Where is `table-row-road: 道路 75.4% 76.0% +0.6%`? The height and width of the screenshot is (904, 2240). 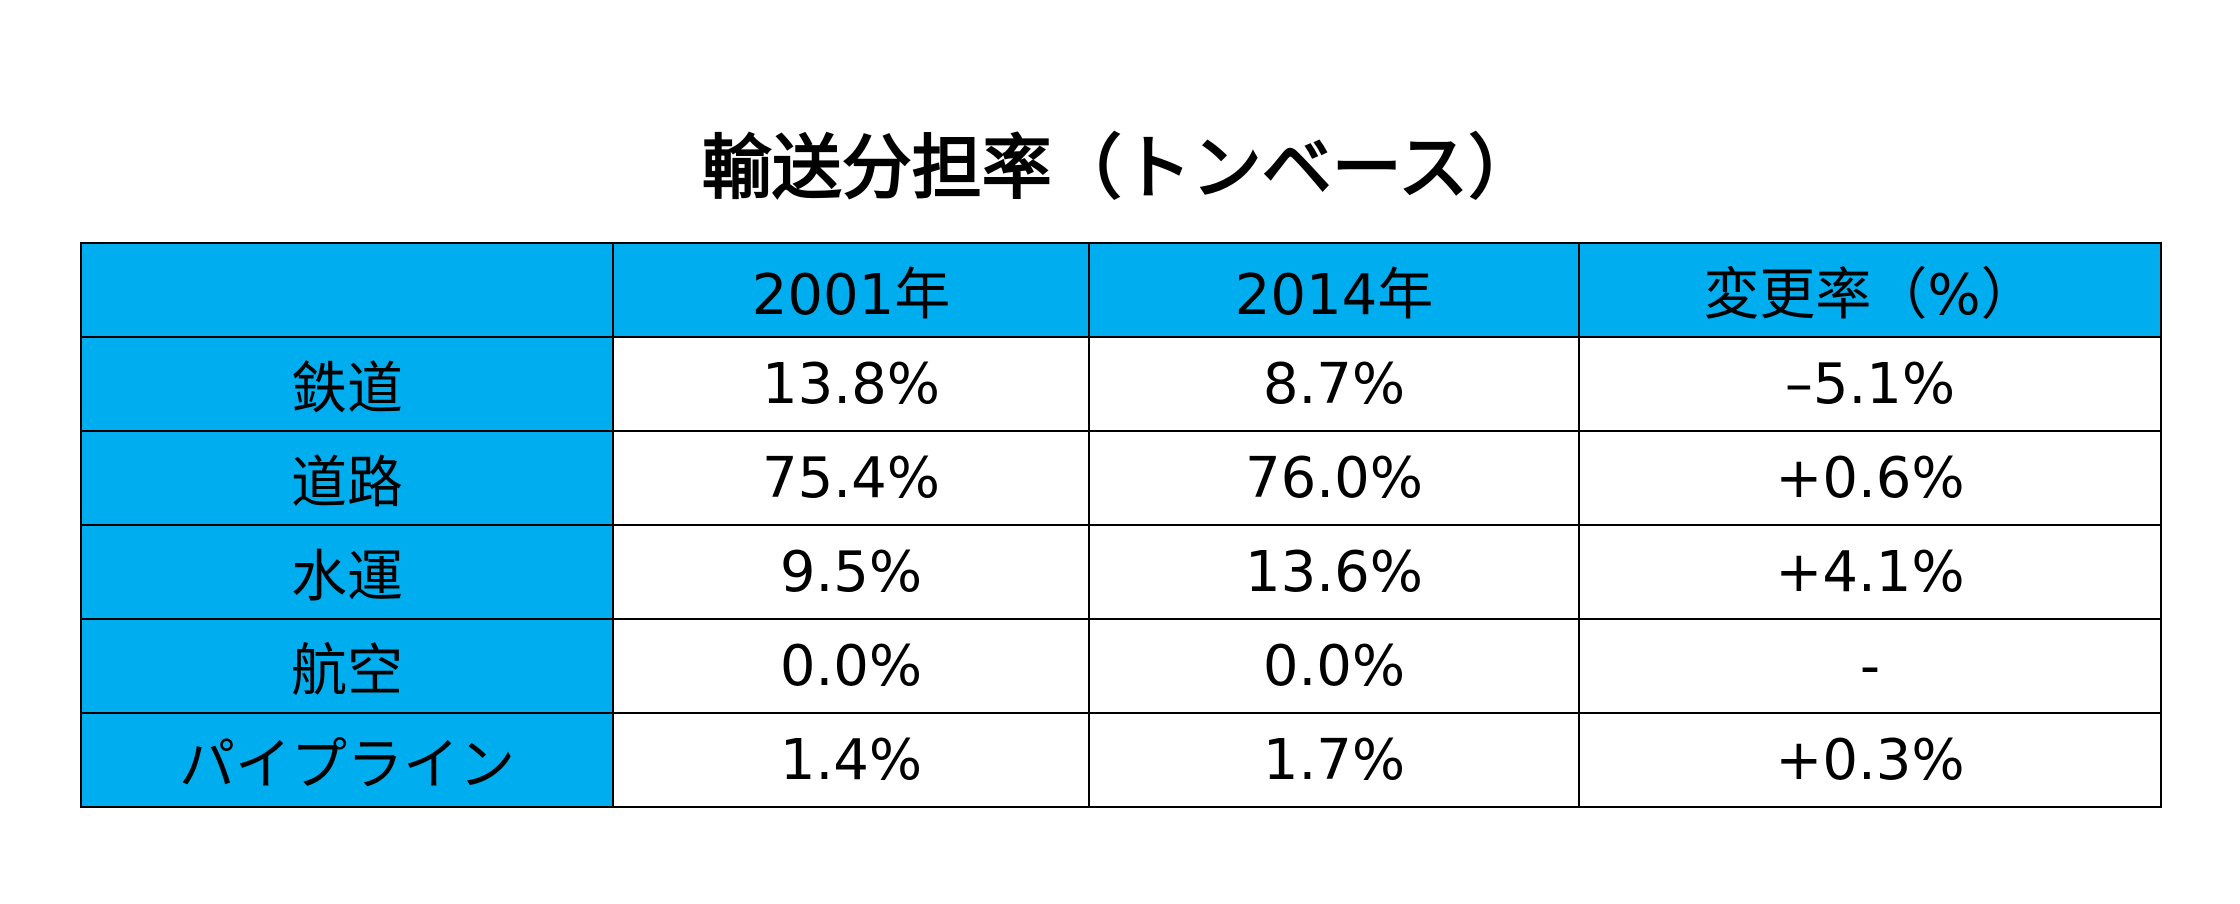 table-row-road: 道路 75.4% 76.0% +0.6% is located at coordinates (1121, 478).